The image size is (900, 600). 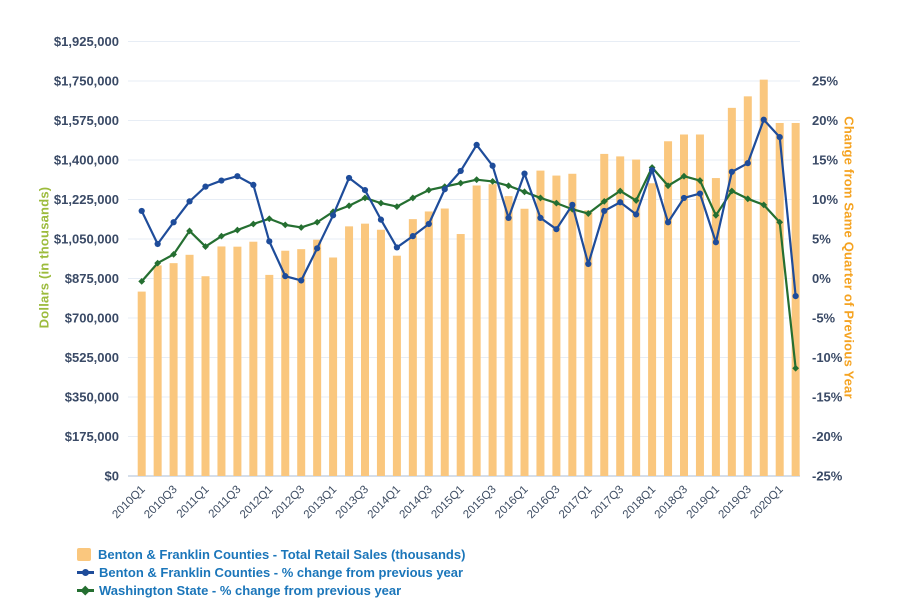 What do you see at coordinates (825, 199) in the screenshot?
I see `y-tick-label-right: 10%` at bounding box center [825, 199].